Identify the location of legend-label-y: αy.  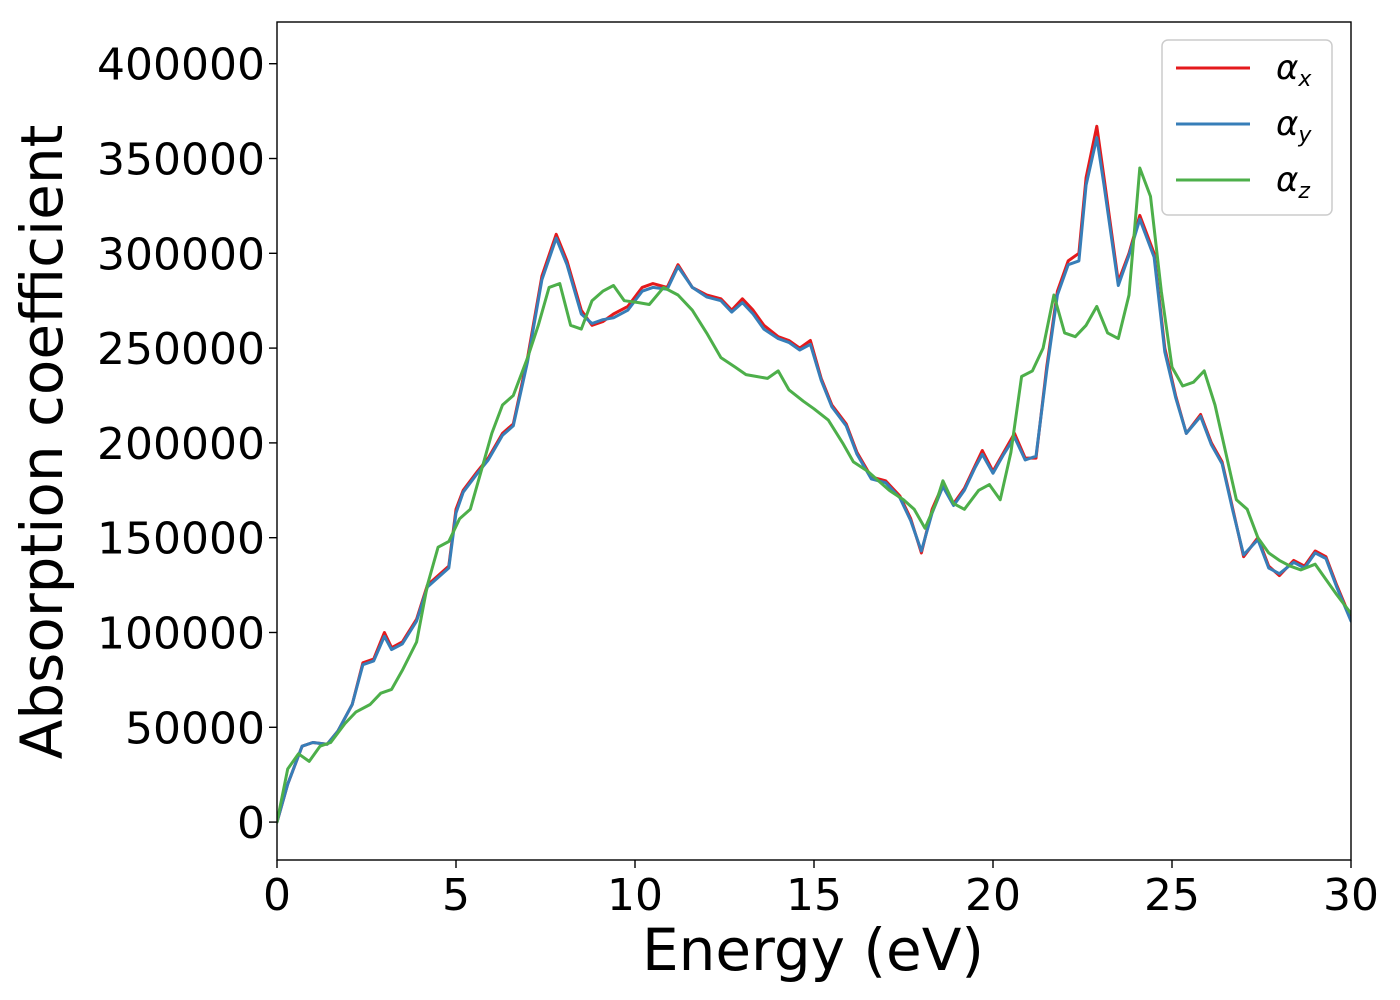
(1294, 126).